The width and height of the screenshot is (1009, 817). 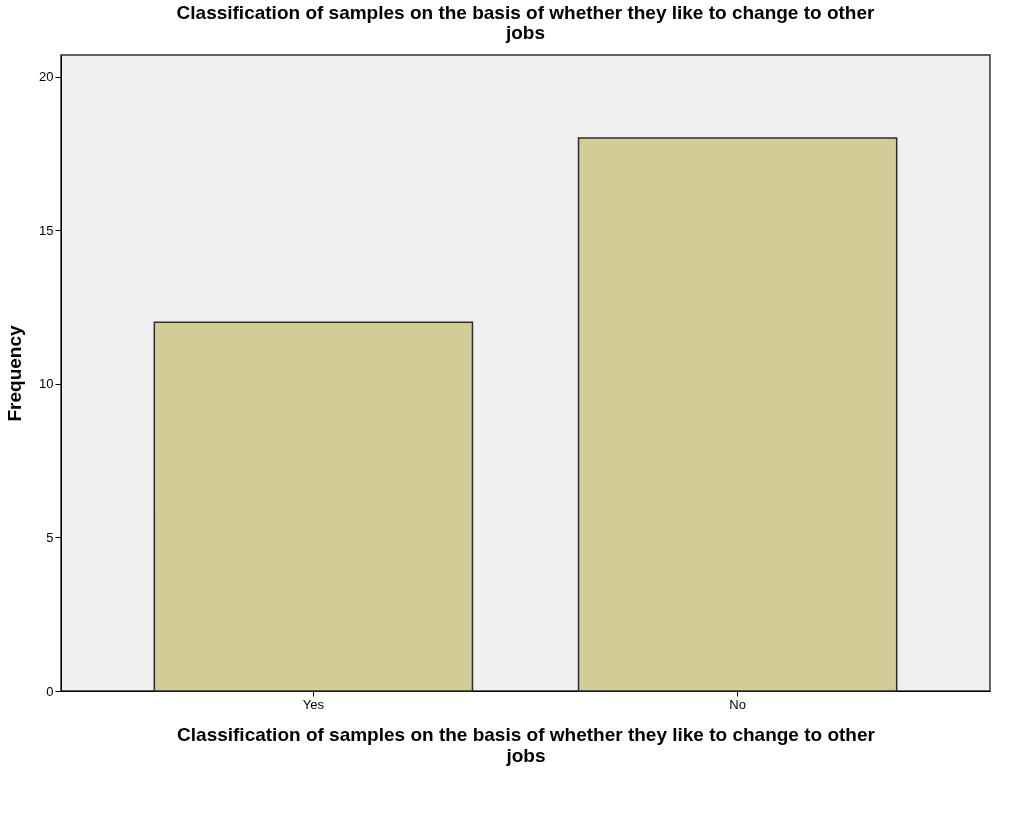 What do you see at coordinates (50, 691) in the screenshot?
I see `y-tick-label: 0` at bounding box center [50, 691].